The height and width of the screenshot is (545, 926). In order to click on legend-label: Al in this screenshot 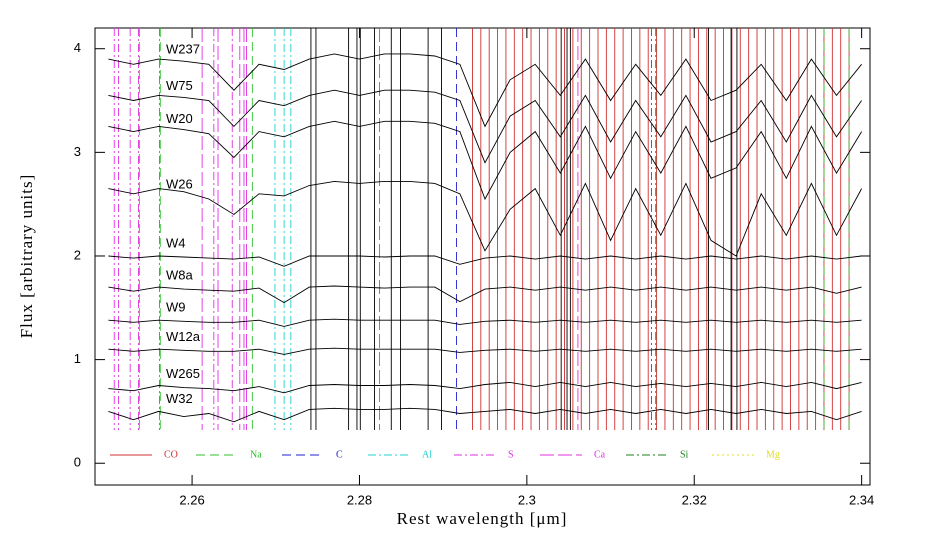, I will do `click(427, 454)`.